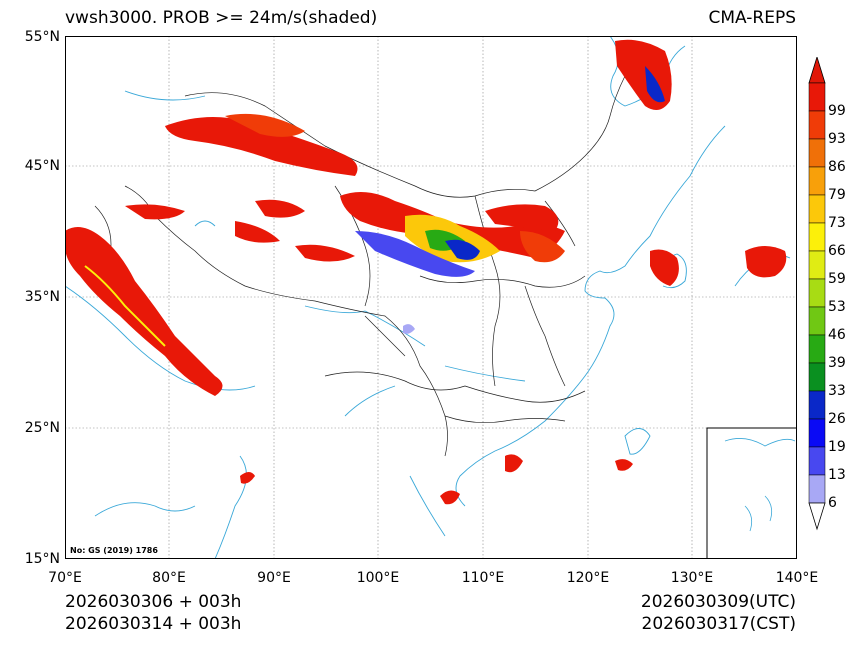 The image size is (860, 647). I want to click on colorbar-tick-label: 46, so click(837, 335).